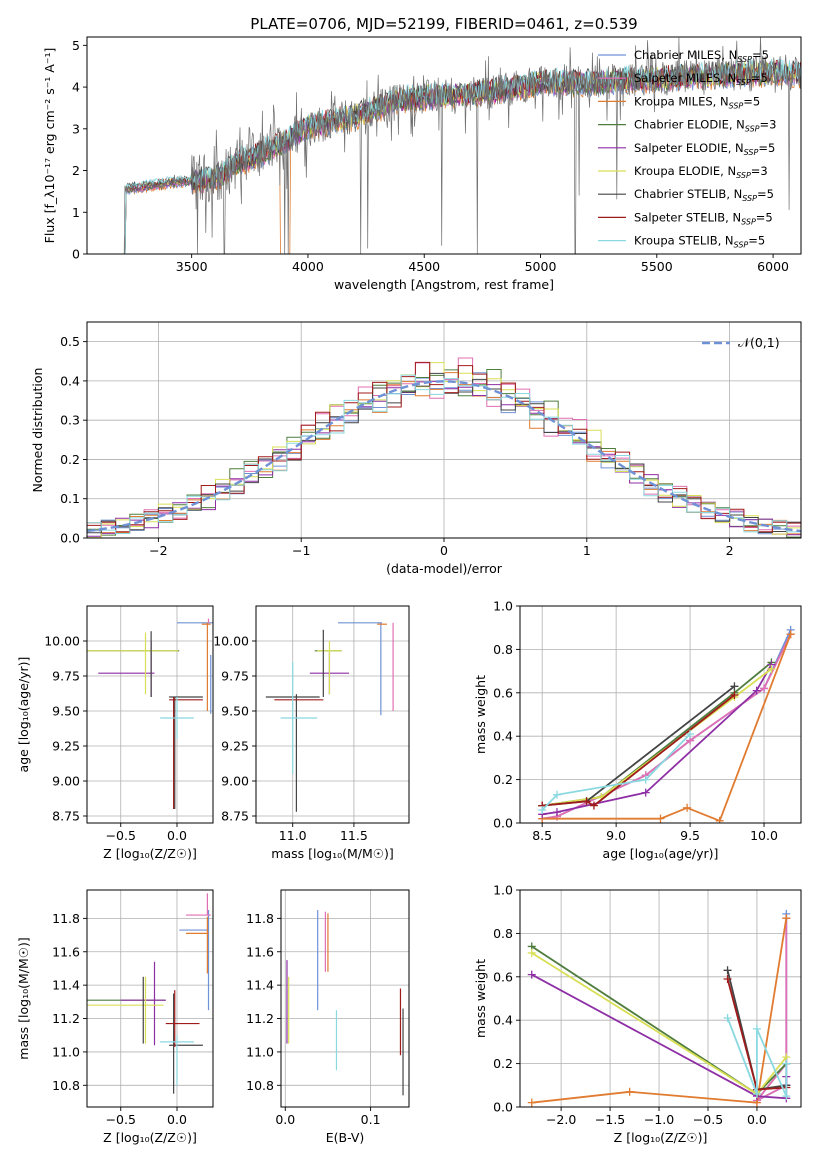 This screenshot has width=819, height=1170. I want to click on y-tick-label: 1.0, so click(503, 606).